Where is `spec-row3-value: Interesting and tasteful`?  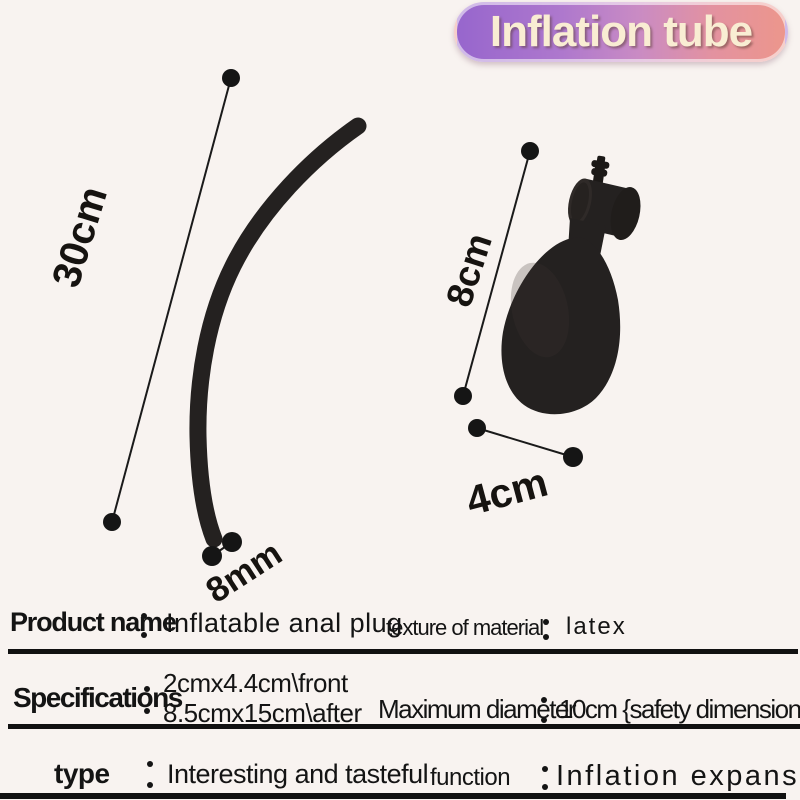
spec-row3-value: Interesting and tasteful is located at coordinates (298, 774).